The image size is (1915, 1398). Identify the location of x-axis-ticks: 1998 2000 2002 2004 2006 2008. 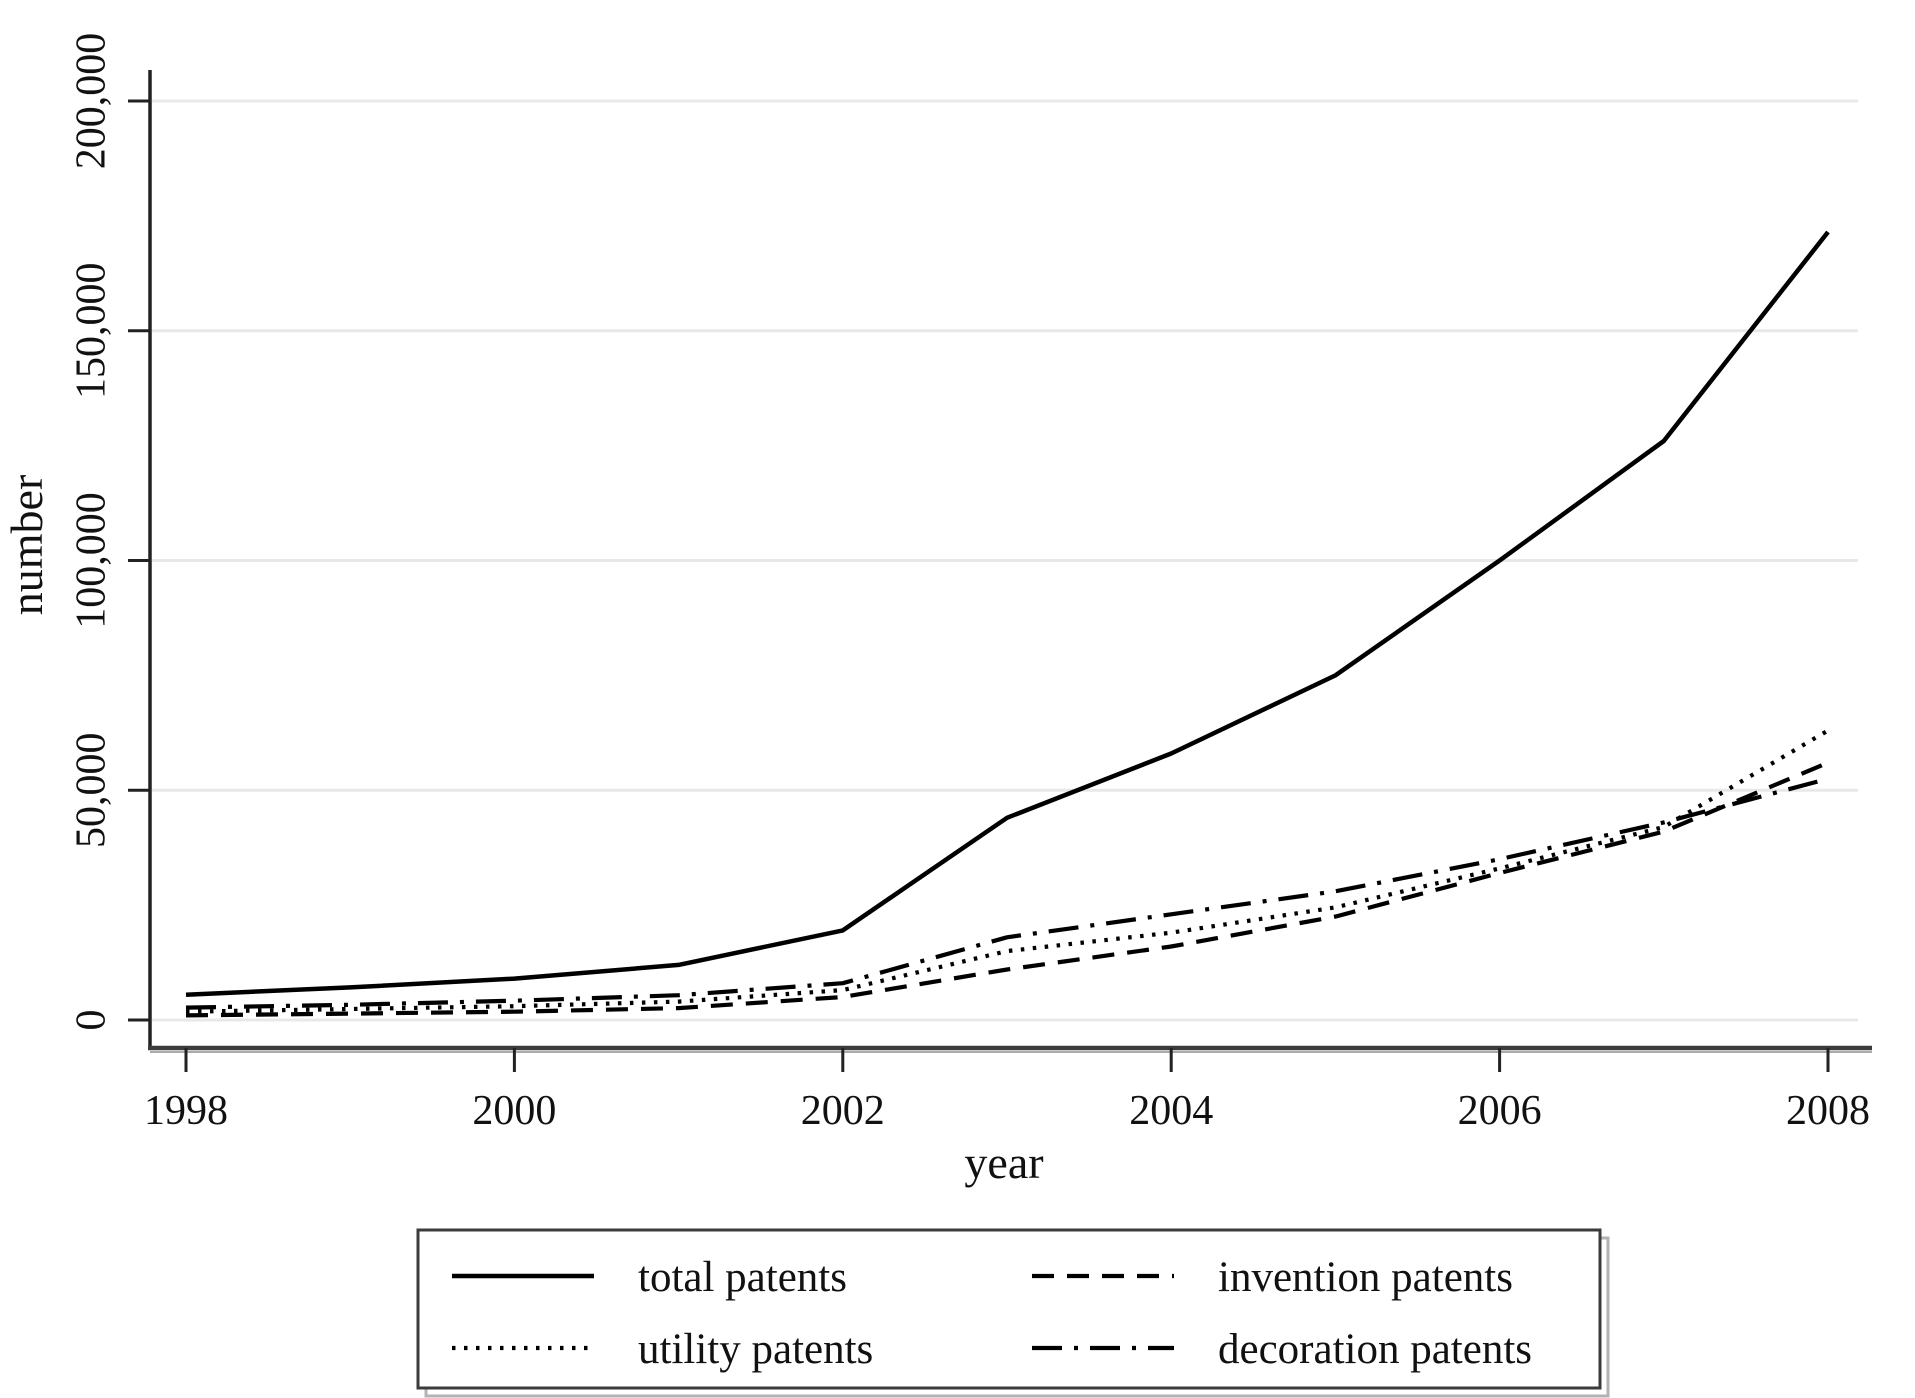
(1007, 1091).